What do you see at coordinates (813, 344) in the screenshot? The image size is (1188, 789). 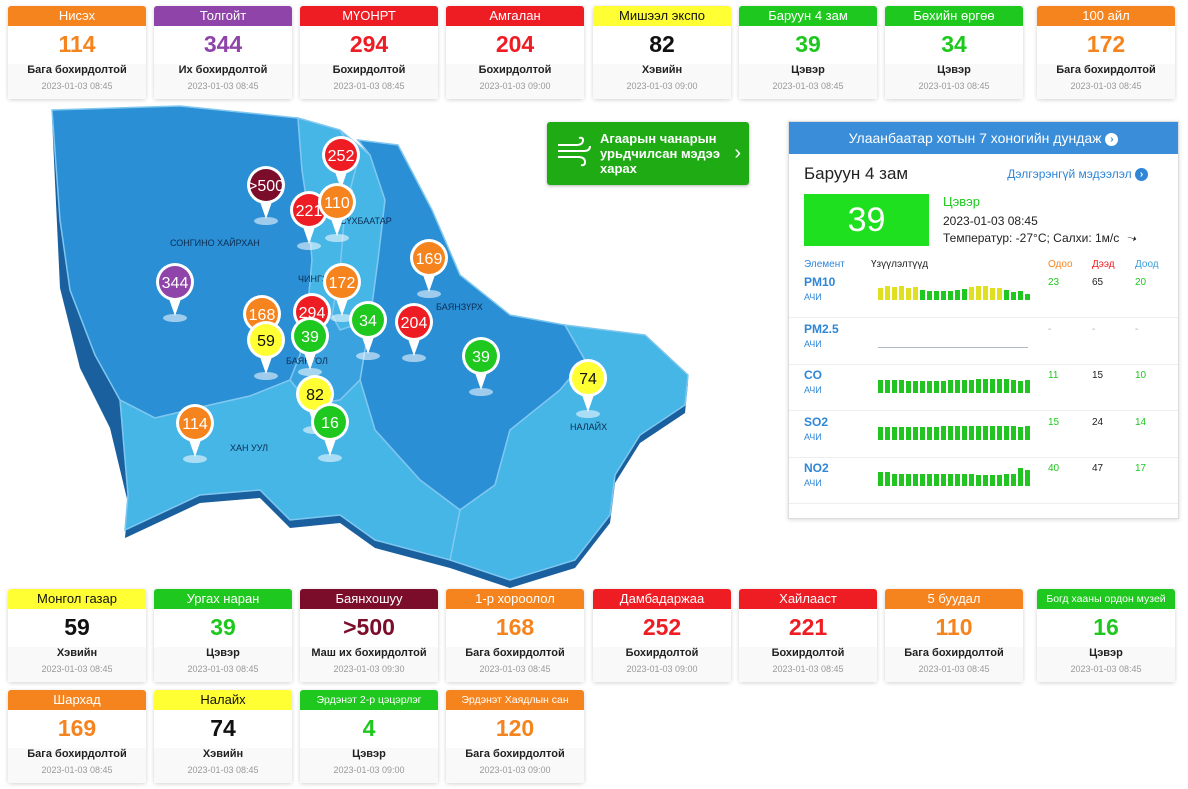 I see `element-unit: АЧИ` at bounding box center [813, 344].